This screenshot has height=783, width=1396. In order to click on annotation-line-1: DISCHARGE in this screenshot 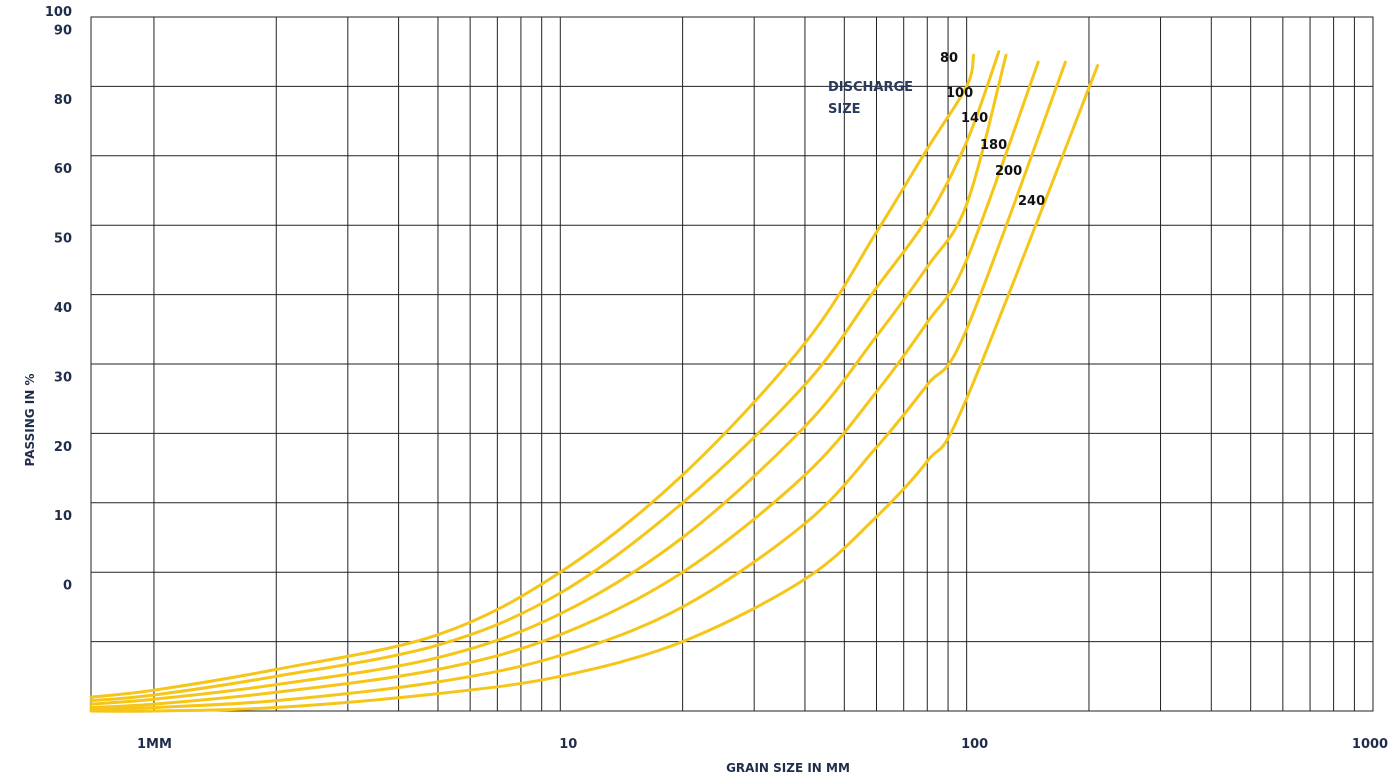, I will do `click(870, 87)`.